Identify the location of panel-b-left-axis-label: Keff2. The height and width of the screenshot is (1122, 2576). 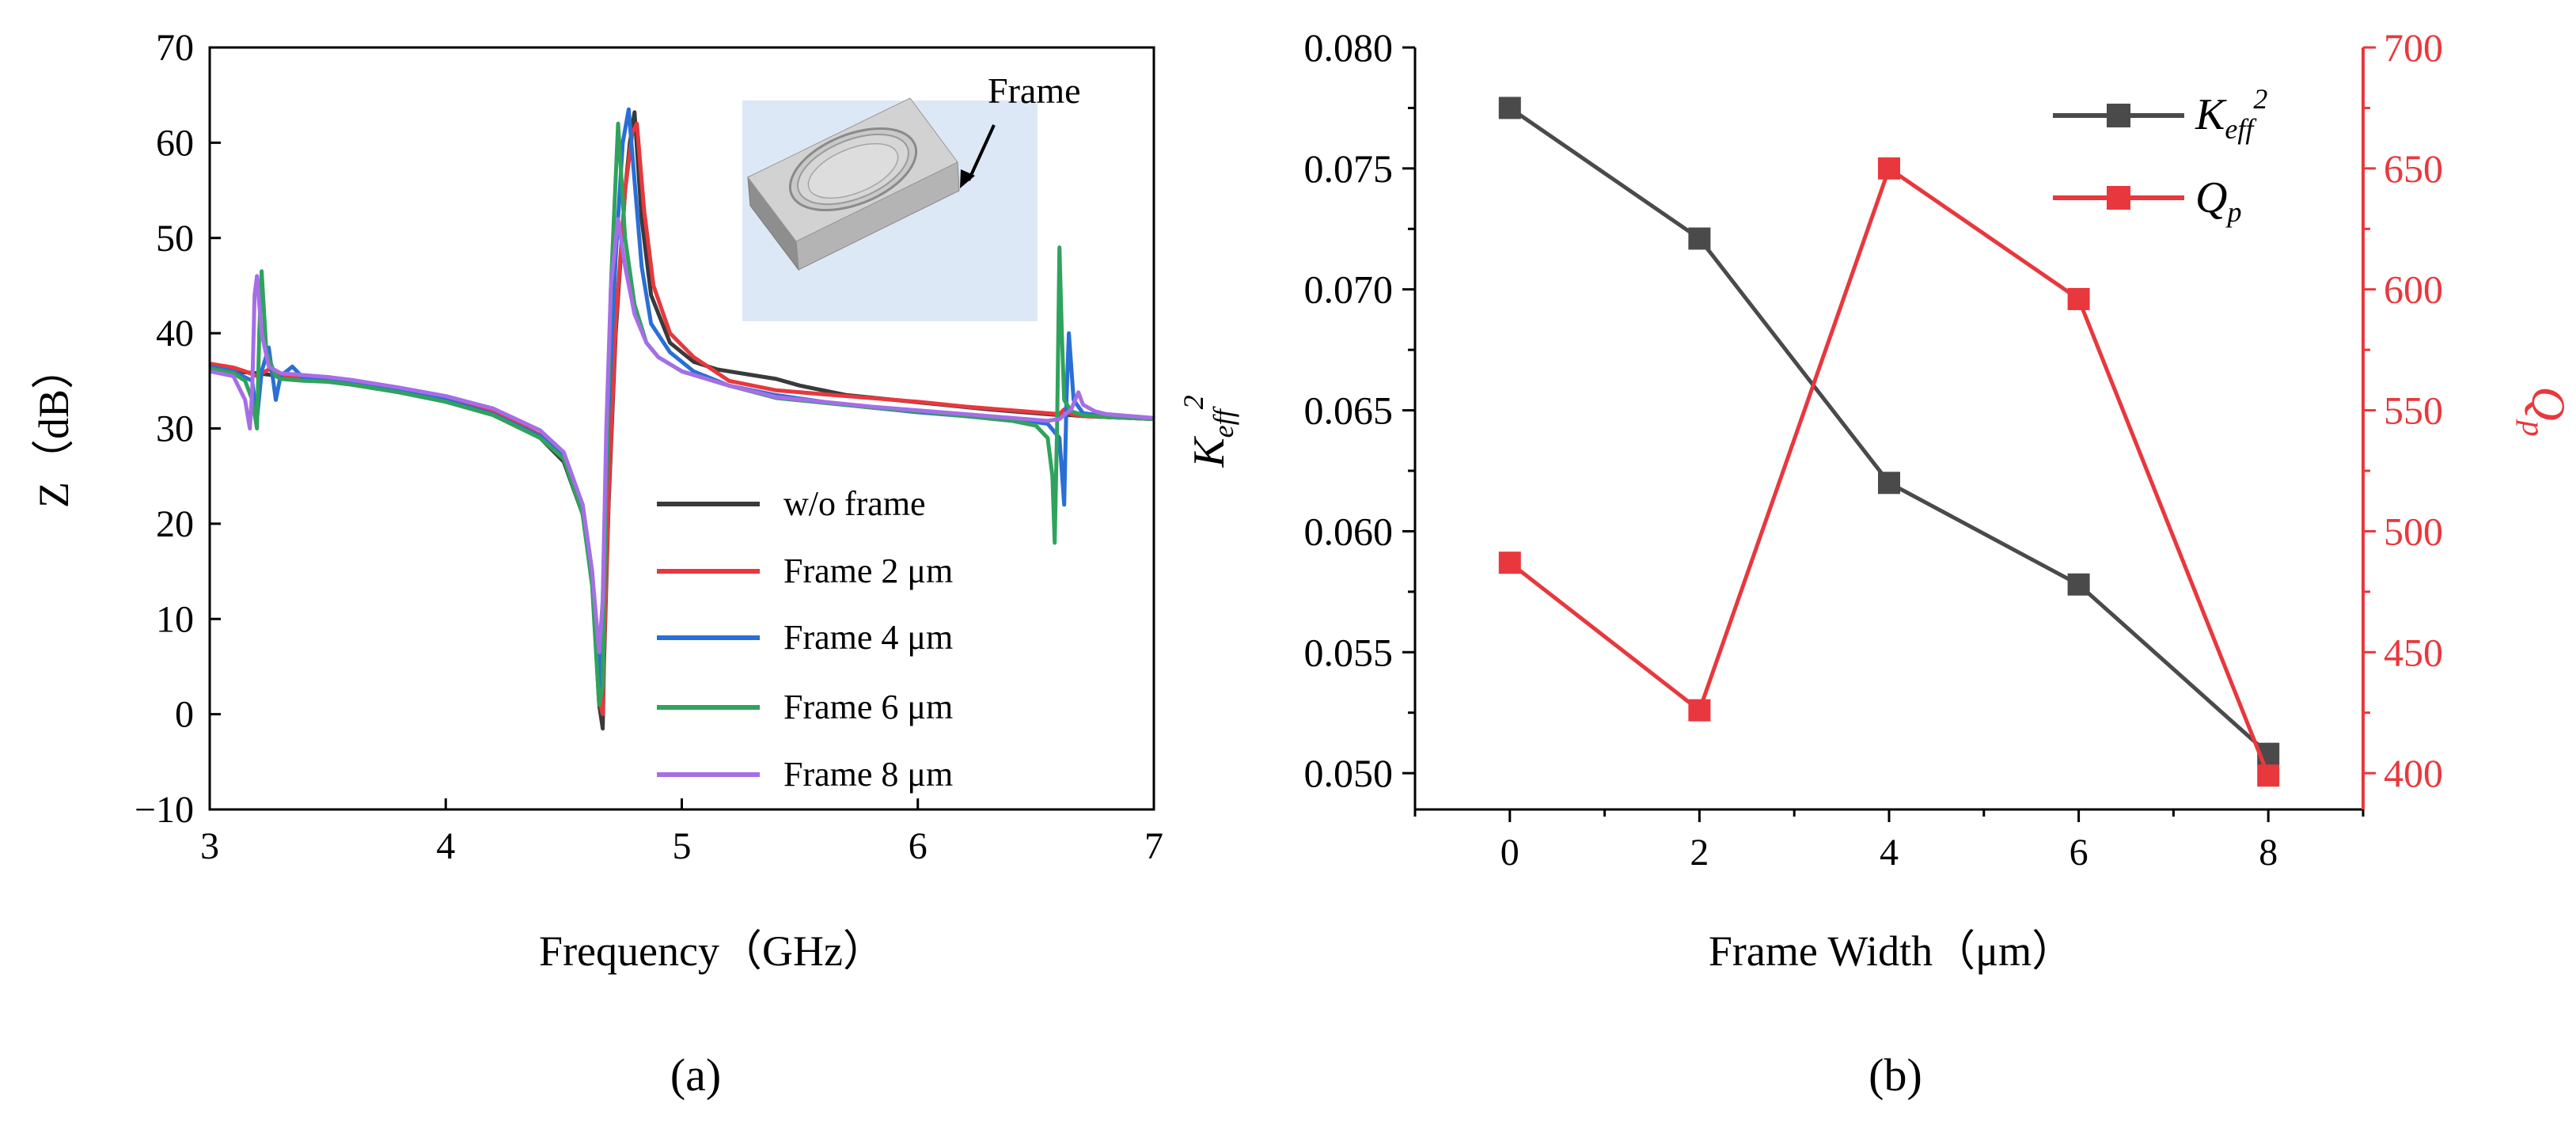
(1208, 431).